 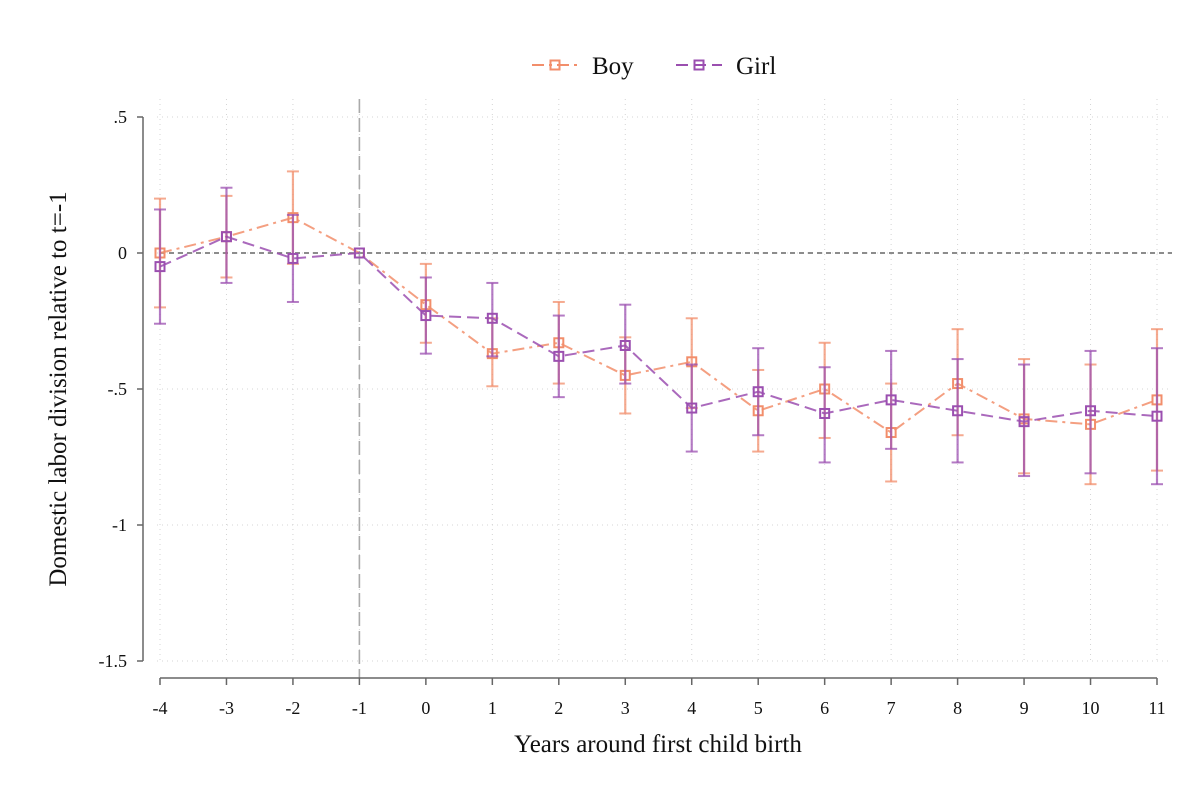 I want to click on x-axis-title: Years around first child birth, so click(x=658, y=744).